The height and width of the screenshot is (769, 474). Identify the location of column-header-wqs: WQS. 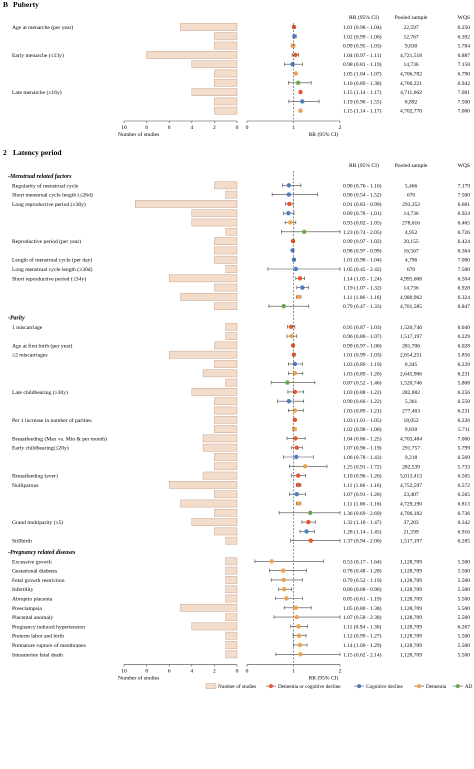
(464, 18).